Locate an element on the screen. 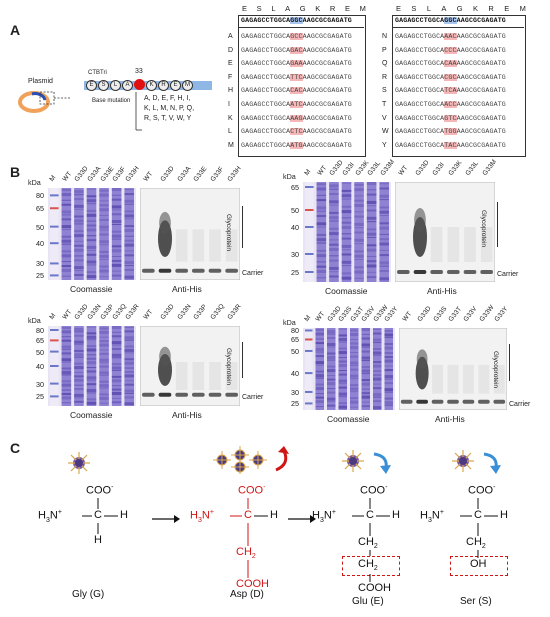 The image size is (550, 617). mutant-label: M is located at coordinates (231, 145).